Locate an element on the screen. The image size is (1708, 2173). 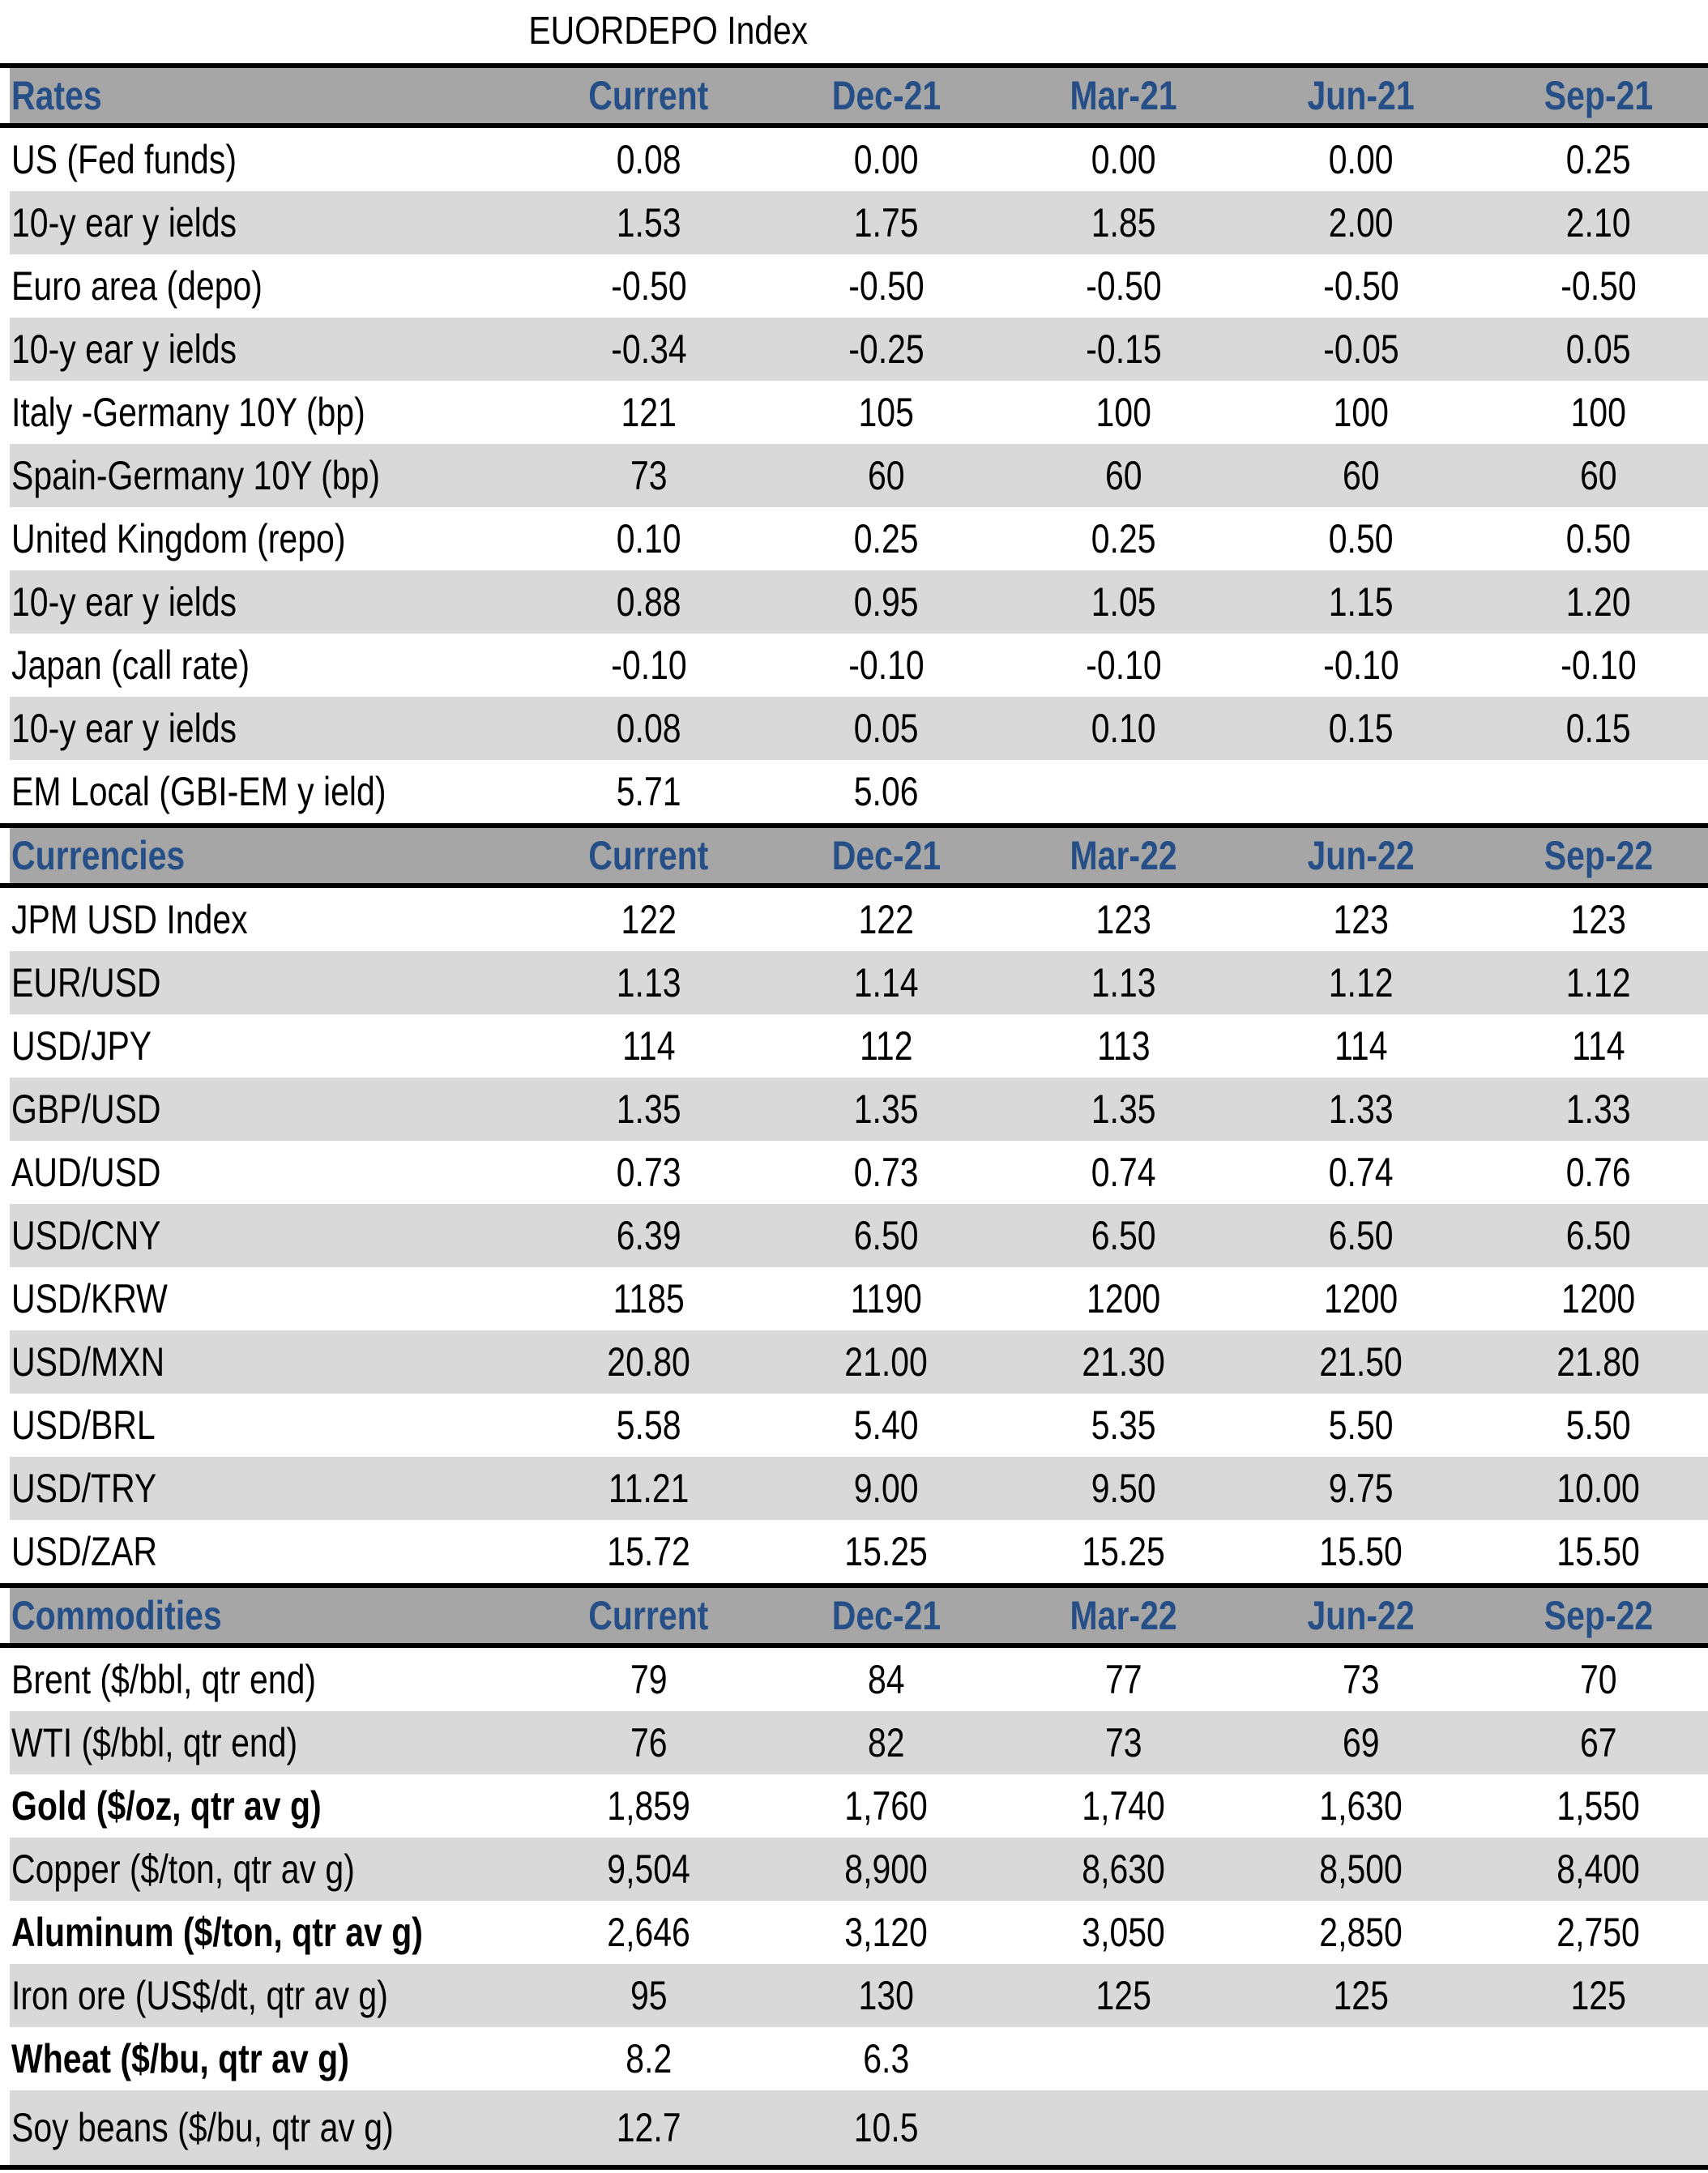
row-label-text: JPM USD Index is located at coordinates (130, 919).